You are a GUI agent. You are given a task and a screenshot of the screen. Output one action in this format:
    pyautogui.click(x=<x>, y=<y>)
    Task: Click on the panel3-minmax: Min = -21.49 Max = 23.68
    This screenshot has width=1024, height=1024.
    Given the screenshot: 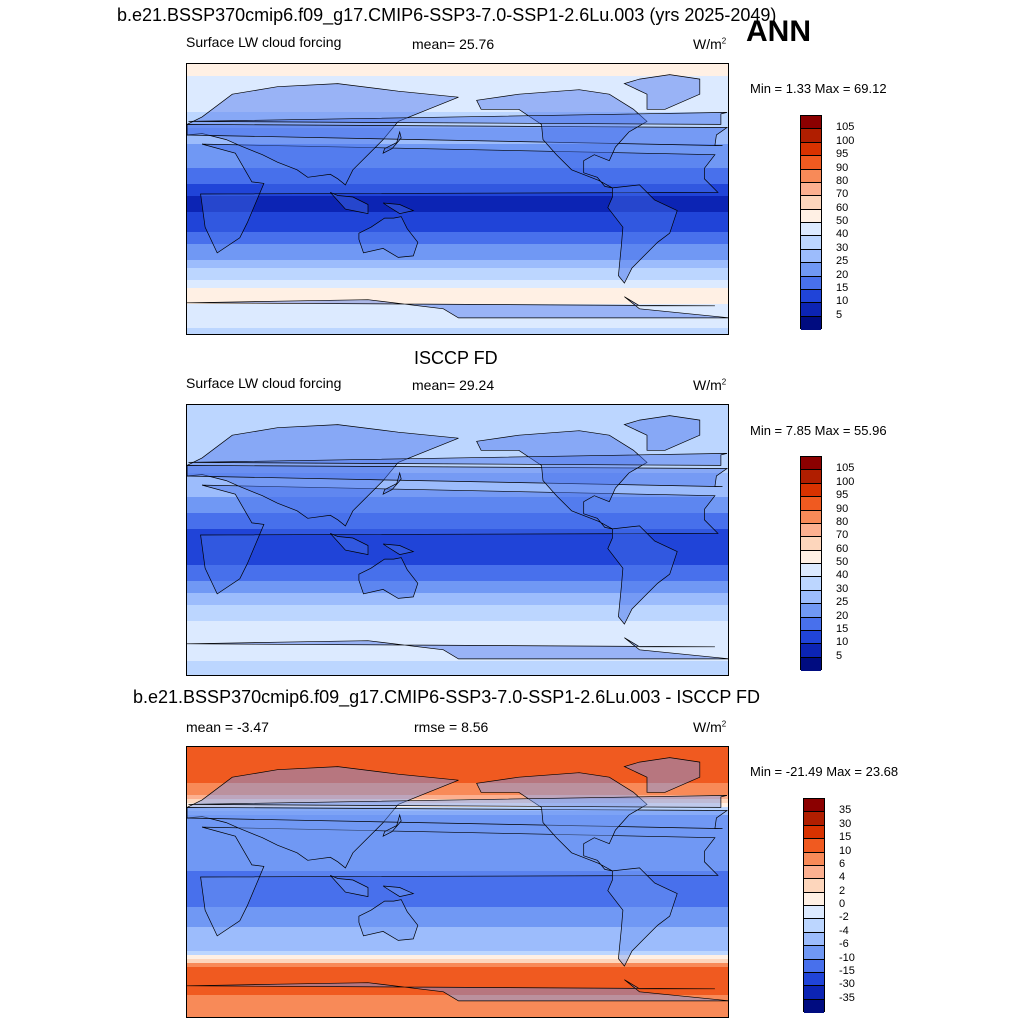 What is the action you would take?
    pyautogui.click(x=824, y=771)
    